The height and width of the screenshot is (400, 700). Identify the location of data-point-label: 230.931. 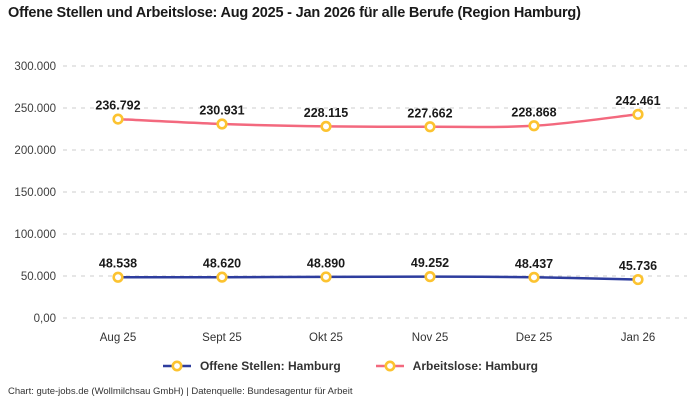
(221, 111).